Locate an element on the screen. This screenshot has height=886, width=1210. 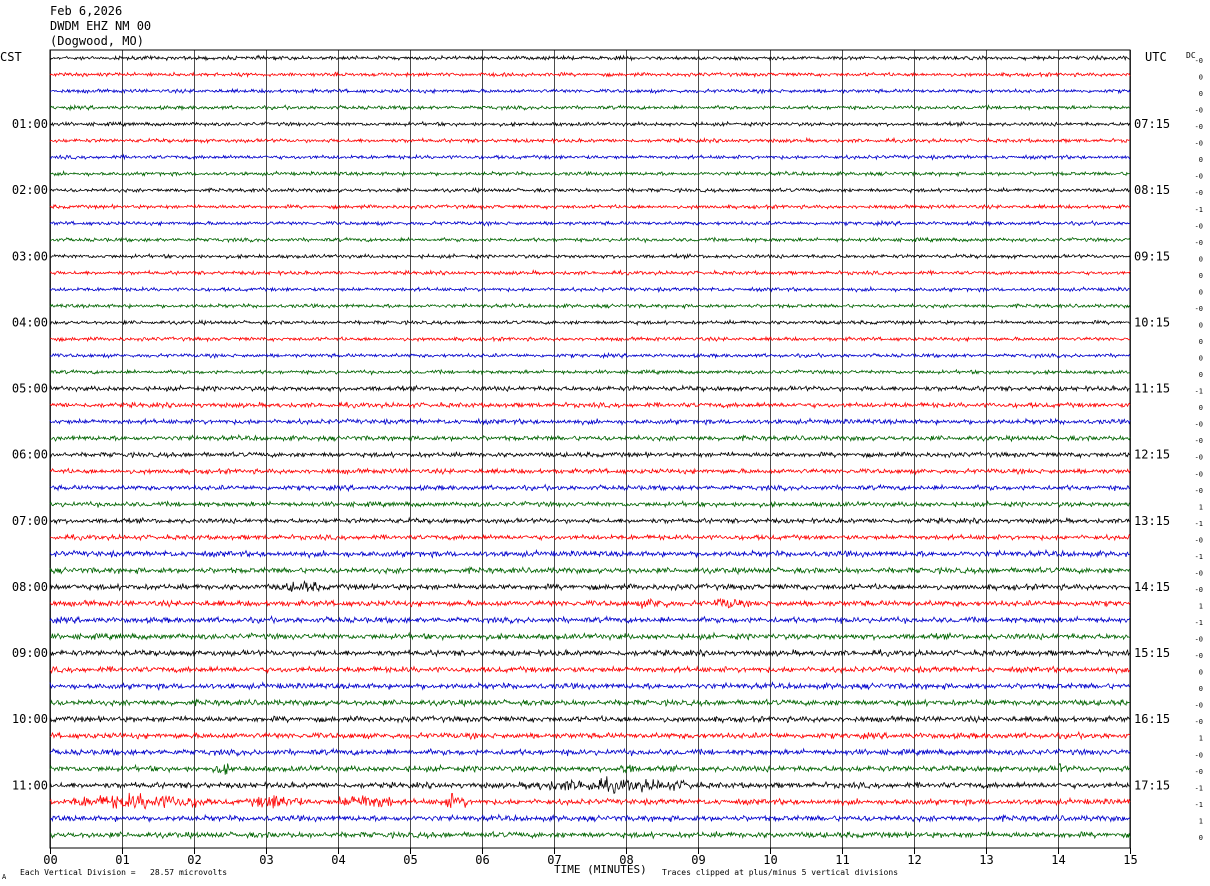
x-tick-label: 11 is located at coordinates (842, 860).